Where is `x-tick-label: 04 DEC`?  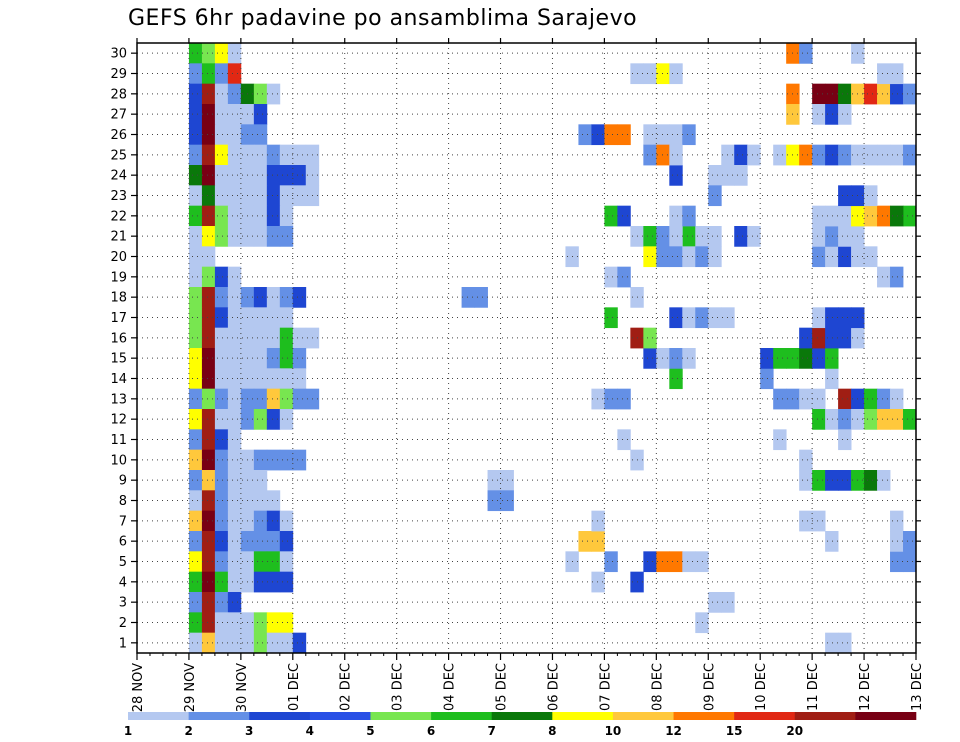
x-tick-label: 04 DEC is located at coordinates (450, 687).